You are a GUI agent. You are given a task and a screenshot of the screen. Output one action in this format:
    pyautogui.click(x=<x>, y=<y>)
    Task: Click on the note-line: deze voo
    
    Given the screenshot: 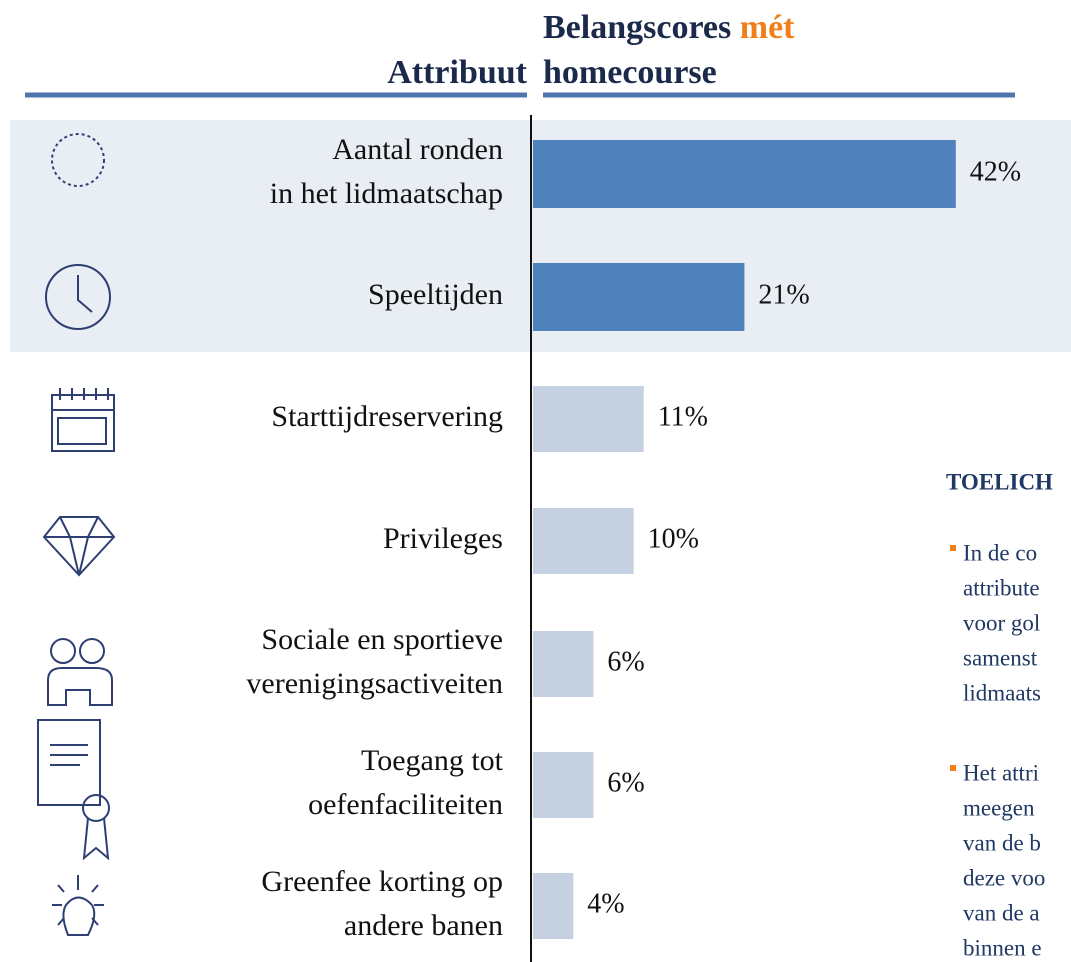 What is the action you would take?
    pyautogui.click(x=1004, y=877)
    